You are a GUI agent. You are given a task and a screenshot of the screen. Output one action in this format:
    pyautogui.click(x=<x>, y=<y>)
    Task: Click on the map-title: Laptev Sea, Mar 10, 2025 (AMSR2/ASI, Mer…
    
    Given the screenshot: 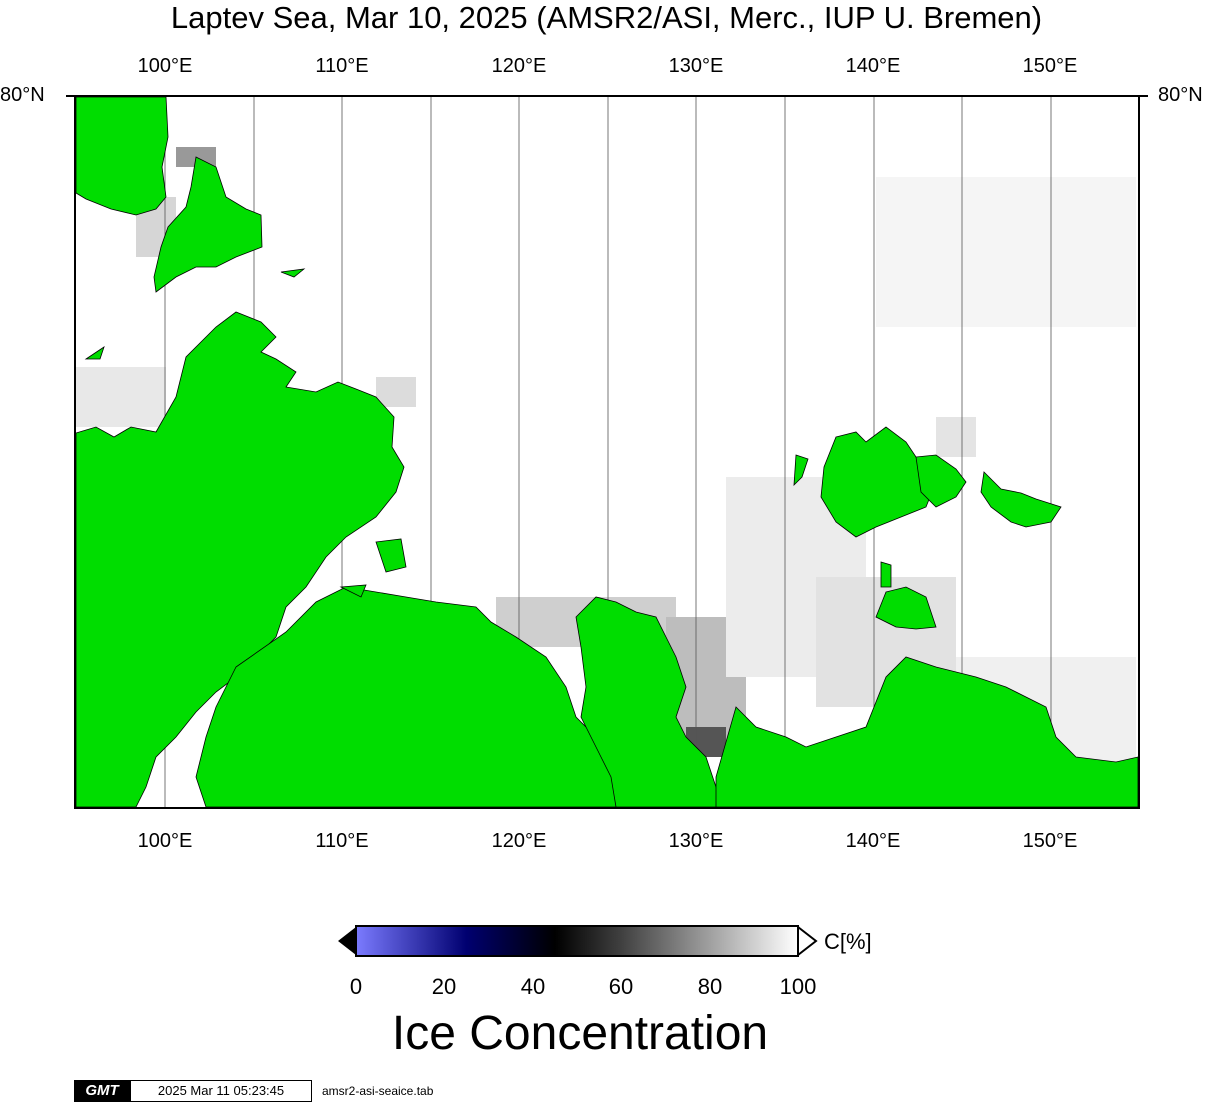 What is the action you would take?
    pyautogui.click(x=606, y=17)
    